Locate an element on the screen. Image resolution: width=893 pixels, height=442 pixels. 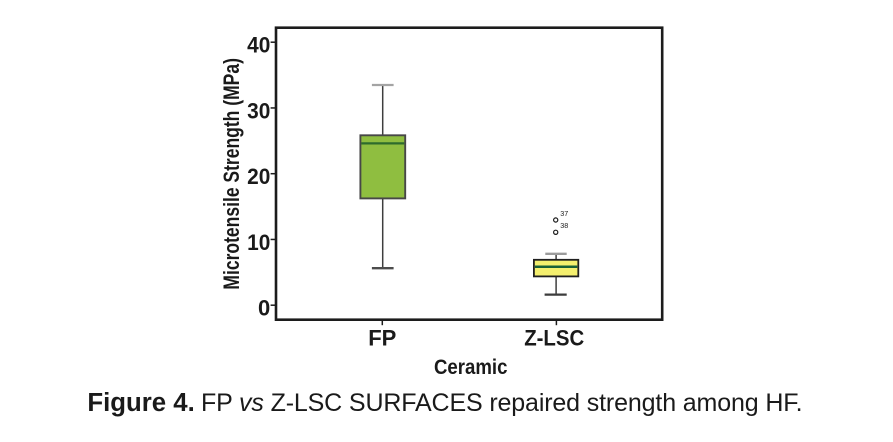
svg-text: 10 is located at coordinates (258, 242).